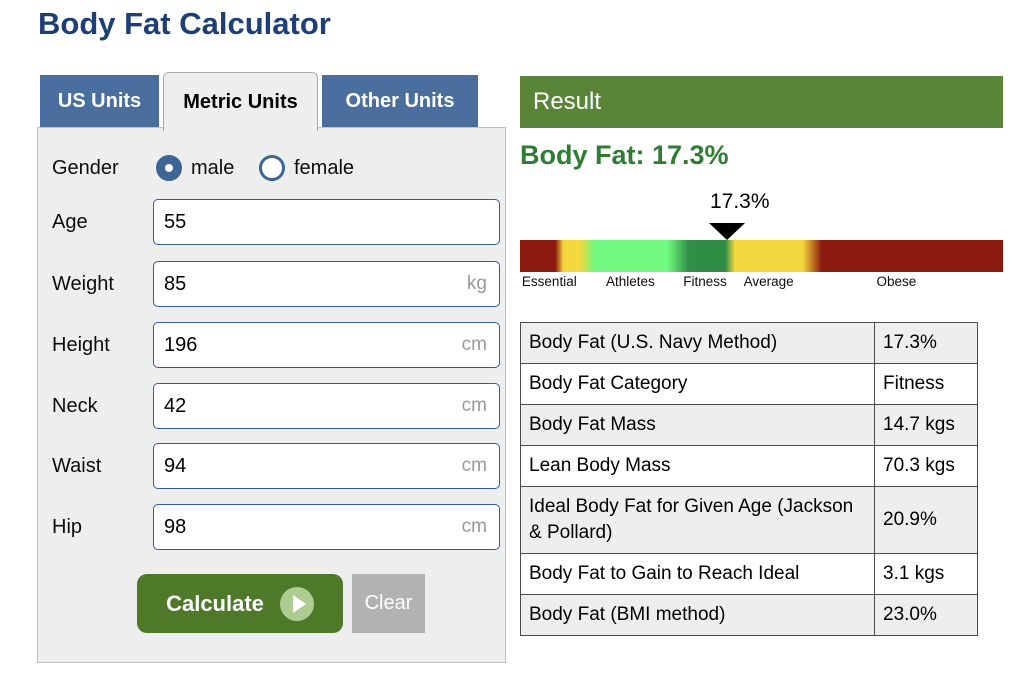 This screenshot has height=683, width=1024. Describe the element at coordinates (99, 101) in the screenshot. I see `tab-us-units: US Units` at that location.